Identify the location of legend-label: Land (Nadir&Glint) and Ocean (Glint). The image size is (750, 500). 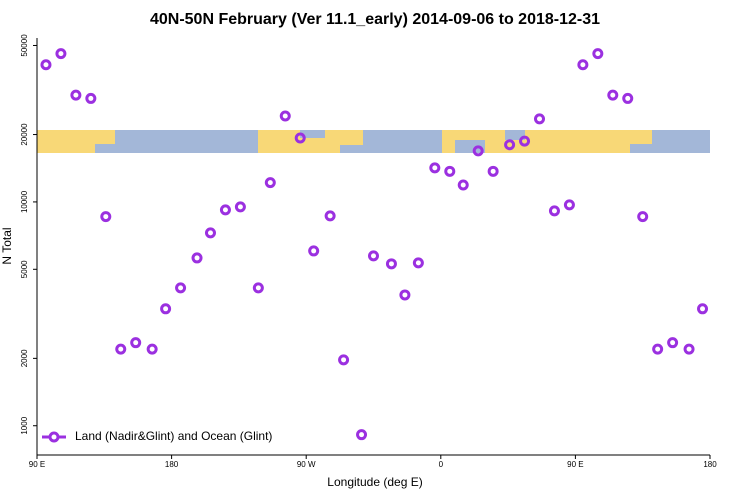
(173, 436).